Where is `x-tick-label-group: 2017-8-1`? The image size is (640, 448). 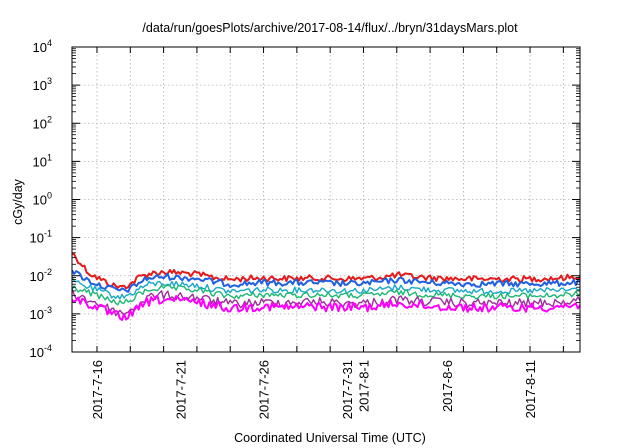 x-tick-label-group: 2017-8-1 is located at coordinates (363, 386).